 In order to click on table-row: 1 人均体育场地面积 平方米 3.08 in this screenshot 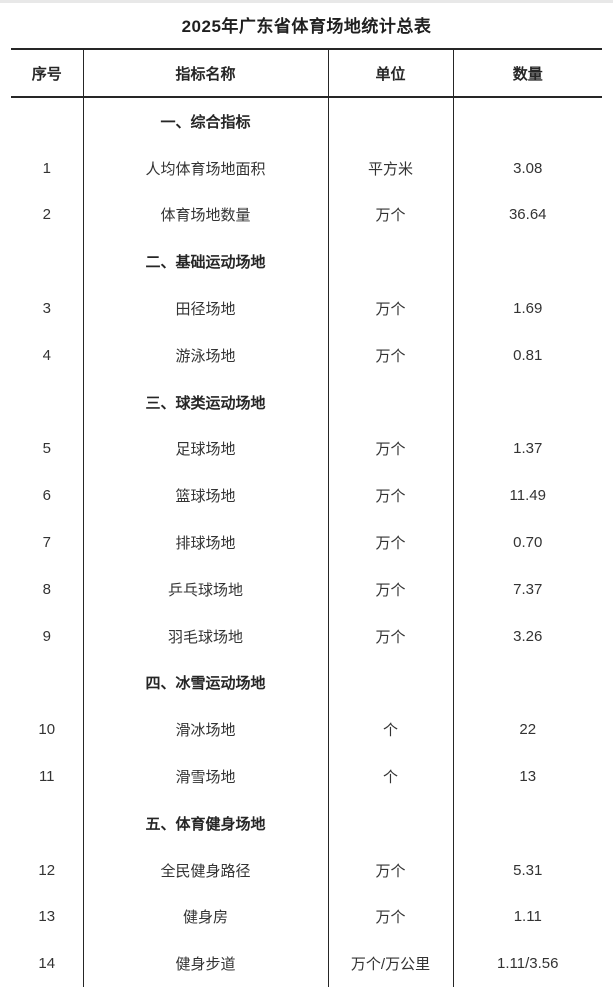, I will do `click(306, 168)`.